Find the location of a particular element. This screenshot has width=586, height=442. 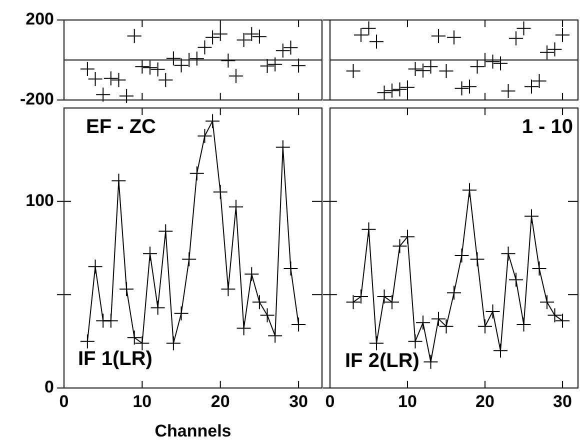

y-tick-label: -200 is located at coordinates (37, 99).